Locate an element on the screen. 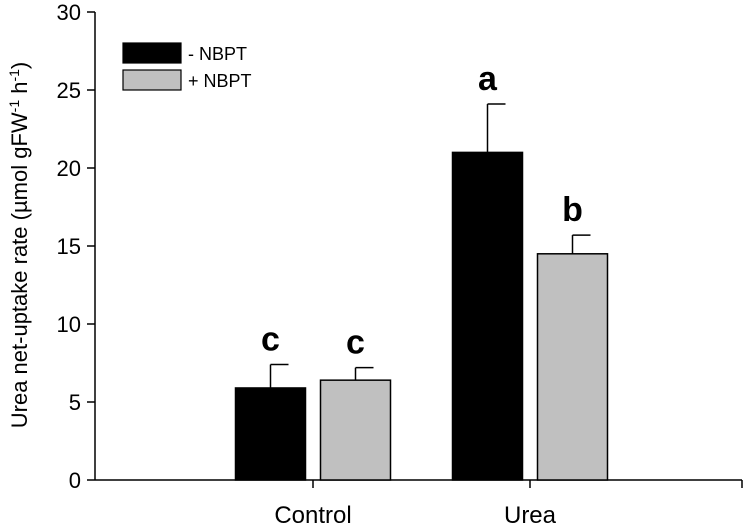 This screenshot has height=528, width=750. y-tick-label: 25 is located at coordinates (69, 90).